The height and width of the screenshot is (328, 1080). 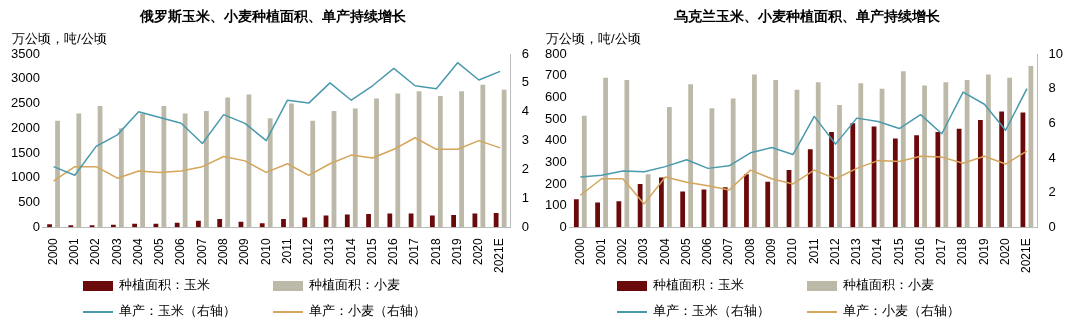 What do you see at coordinates (555, 75) in the screenshot?
I see `y-tick-label: 700` at bounding box center [555, 75].